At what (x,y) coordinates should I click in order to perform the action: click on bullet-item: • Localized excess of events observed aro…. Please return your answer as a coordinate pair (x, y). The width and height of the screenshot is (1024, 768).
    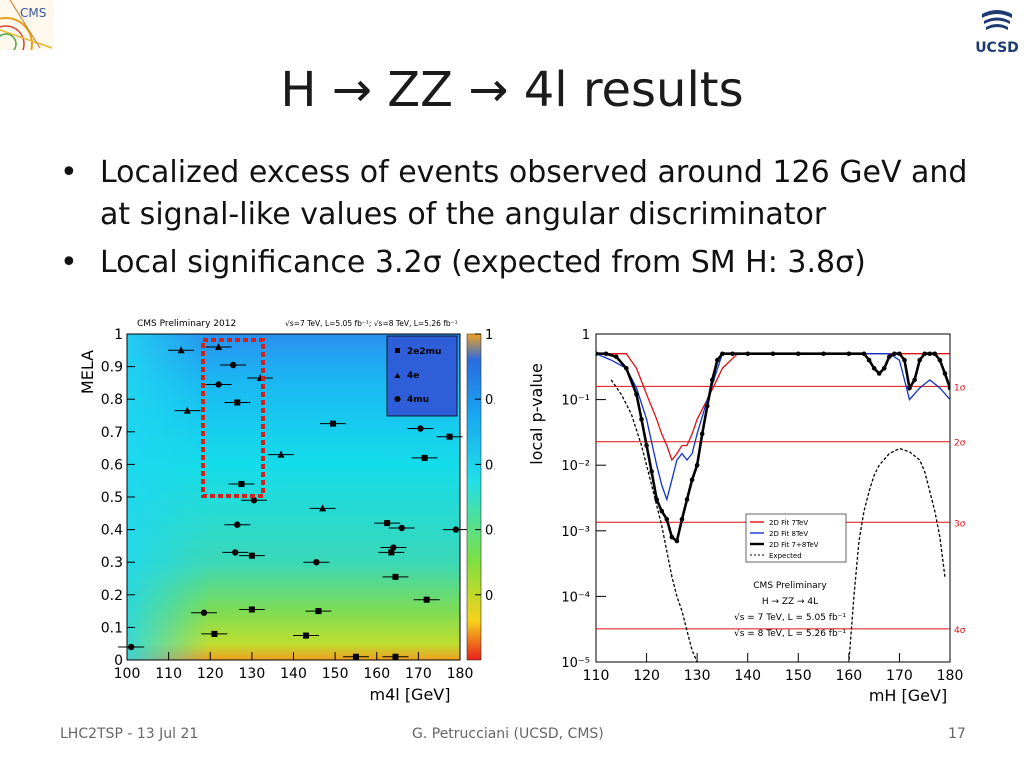
    Looking at the image, I should click on (520, 194).